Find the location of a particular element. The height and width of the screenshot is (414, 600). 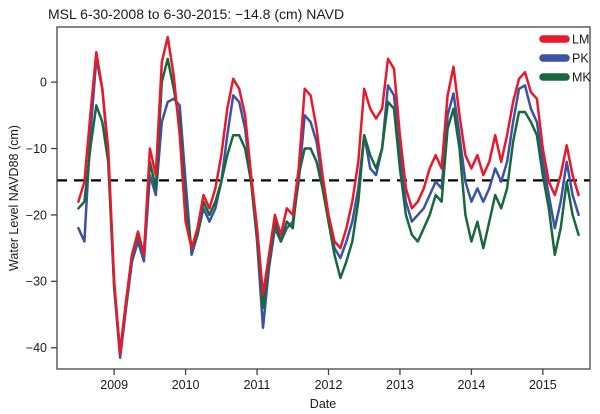

legend-item-lm: LM is located at coordinates (564, 40).